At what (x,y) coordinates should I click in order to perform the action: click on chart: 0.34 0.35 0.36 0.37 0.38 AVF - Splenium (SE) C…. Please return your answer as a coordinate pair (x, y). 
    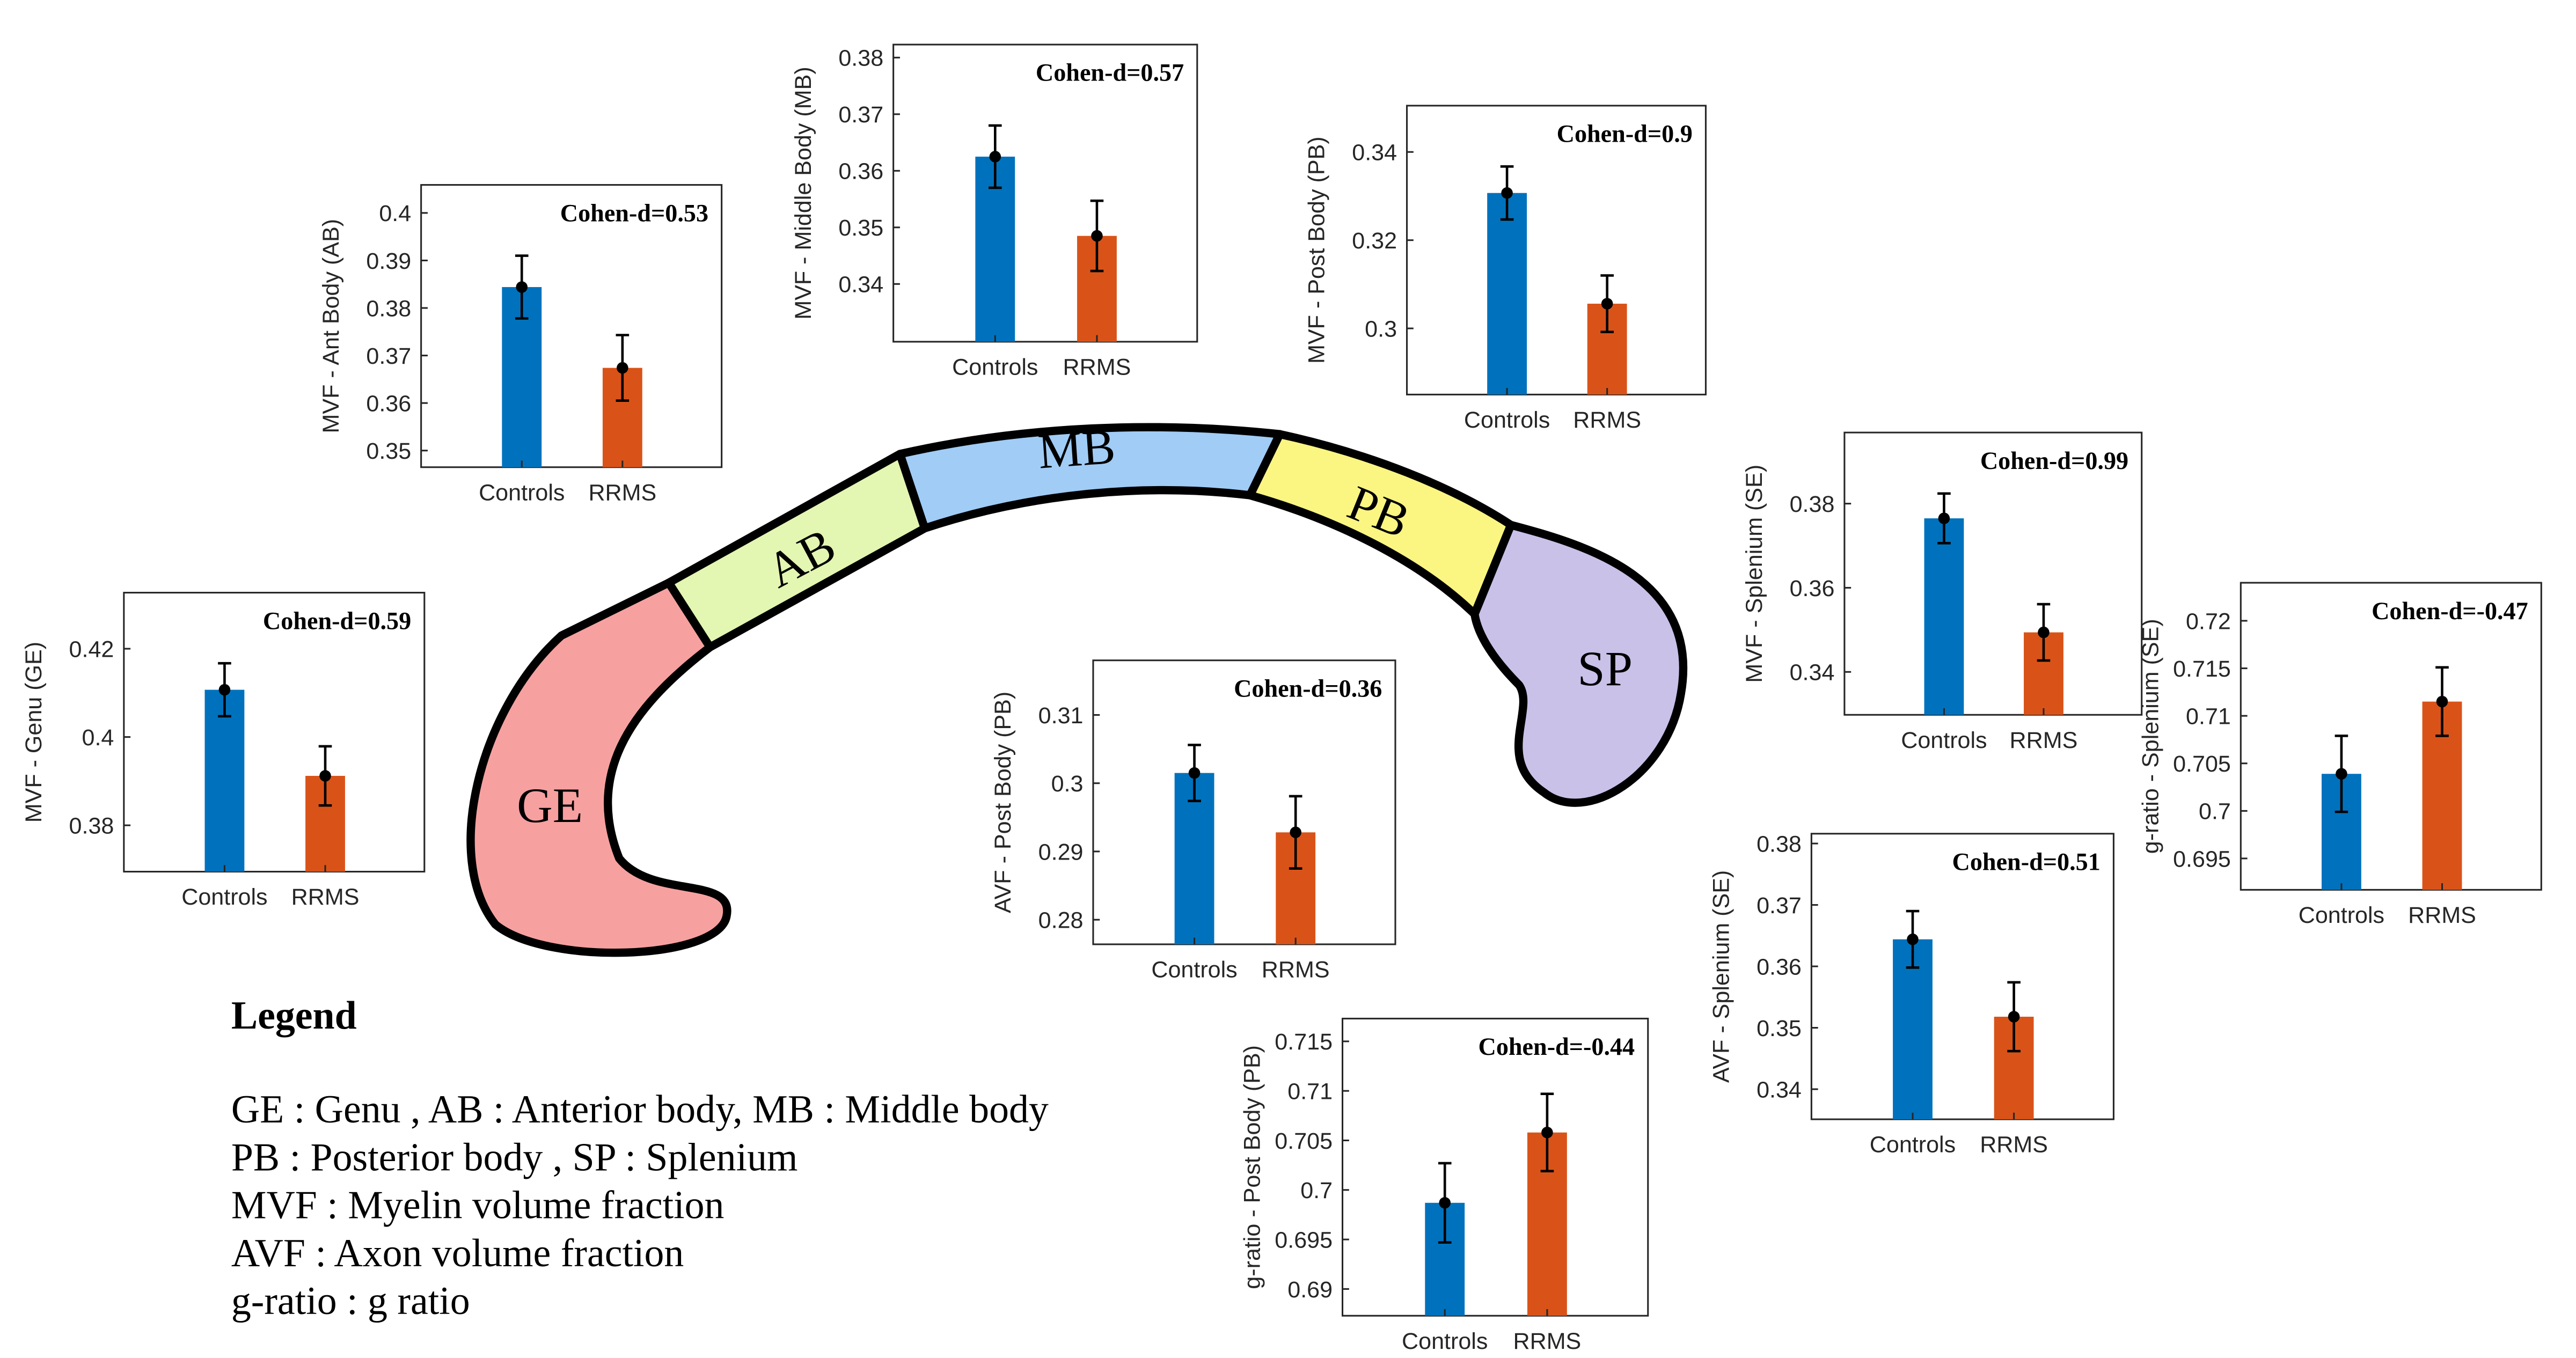
    Looking at the image, I should click on (1911, 994).